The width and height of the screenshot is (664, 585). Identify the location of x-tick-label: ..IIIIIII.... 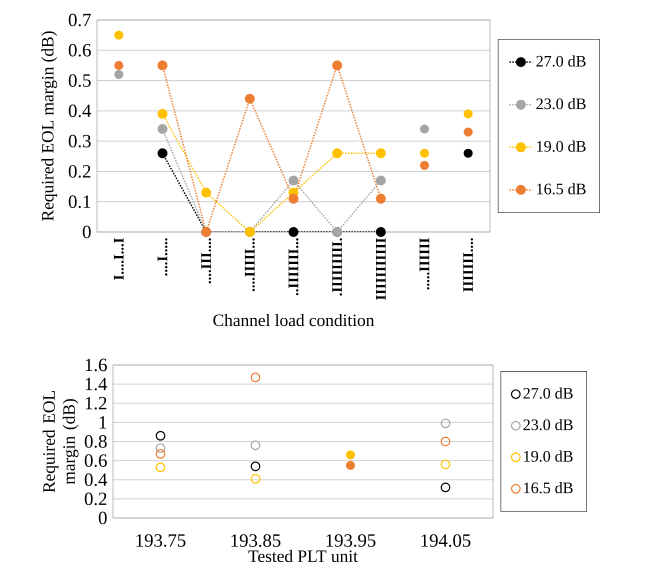
(293, 267).